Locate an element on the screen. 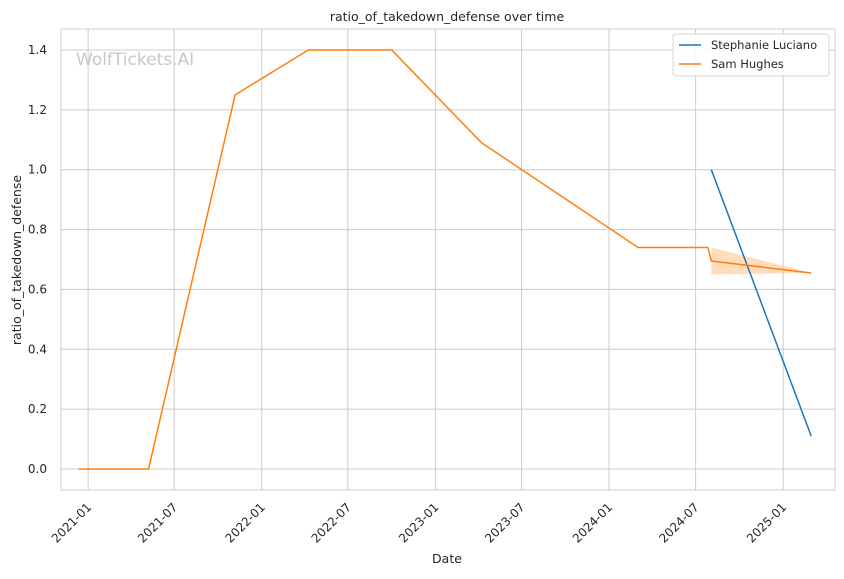 This screenshot has height=579, width=844. y-tick-label: 0.6 is located at coordinates (37, 289).